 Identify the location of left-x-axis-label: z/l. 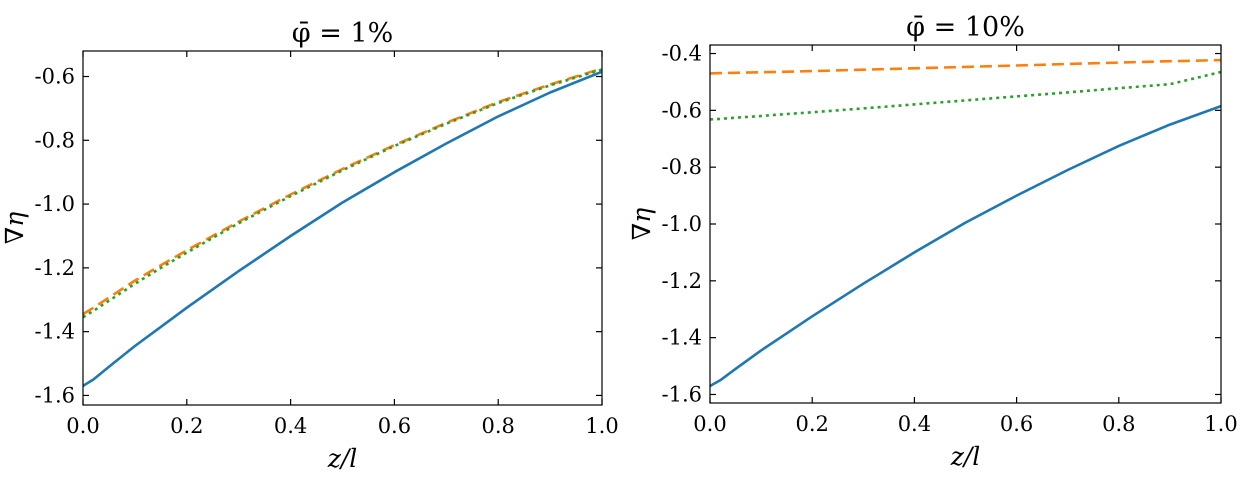
(342, 458).